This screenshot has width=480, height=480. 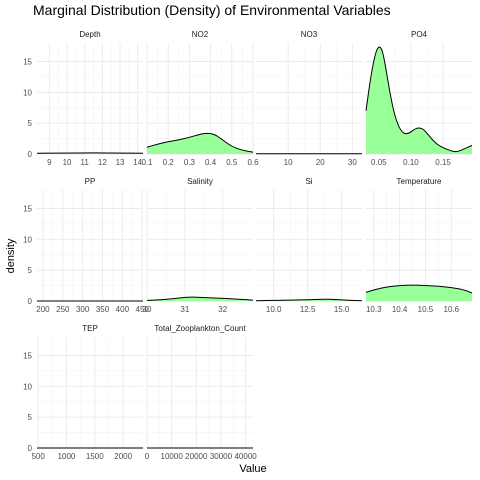 I want to click on x-tick-label: 0.5, so click(x=232, y=162).